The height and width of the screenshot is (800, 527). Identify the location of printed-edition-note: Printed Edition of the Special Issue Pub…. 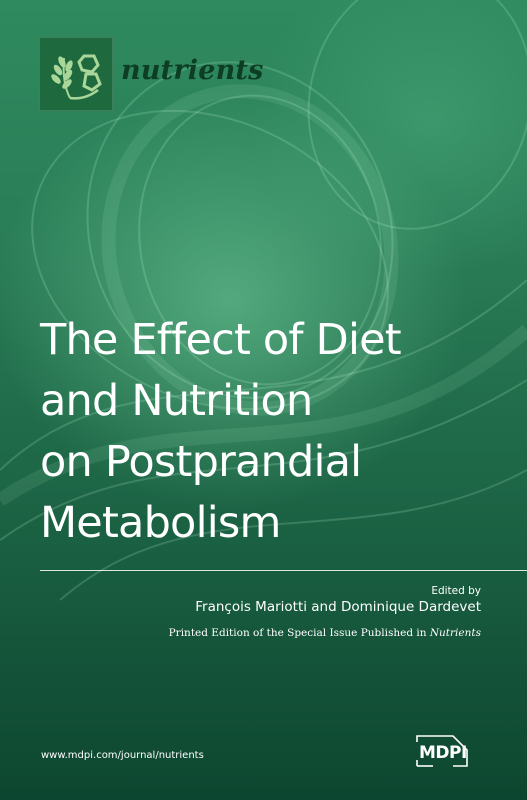
(325, 633).